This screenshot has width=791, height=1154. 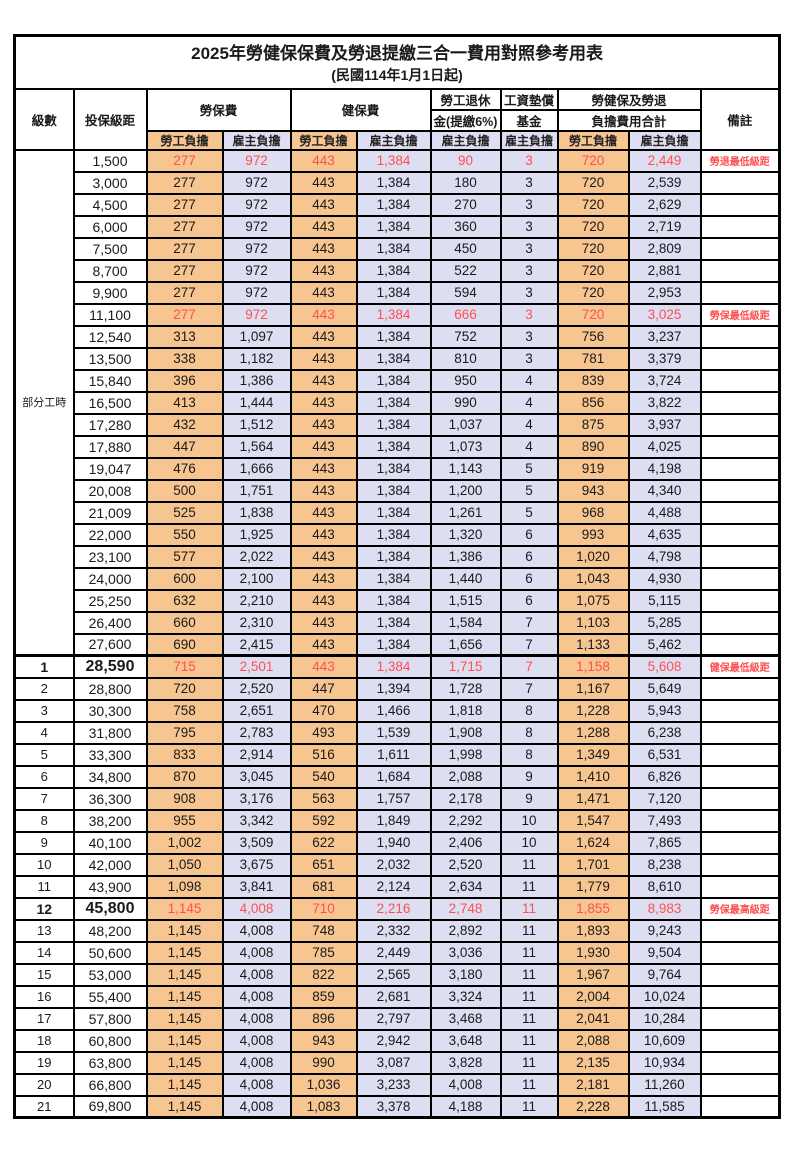 What do you see at coordinates (465, 292) in the screenshot?
I see `pension-employer-cell: 594` at bounding box center [465, 292].